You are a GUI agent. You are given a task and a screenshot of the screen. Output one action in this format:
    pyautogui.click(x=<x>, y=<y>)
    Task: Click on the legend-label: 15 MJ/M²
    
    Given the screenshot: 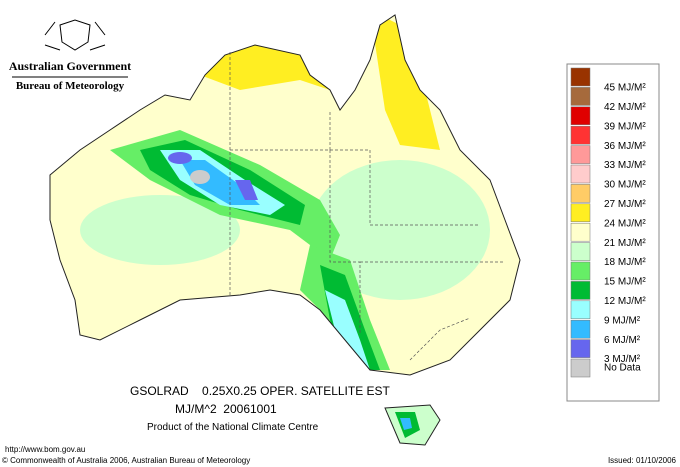 What is the action you would take?
    pyautogui.click(x=625, y=282)
    